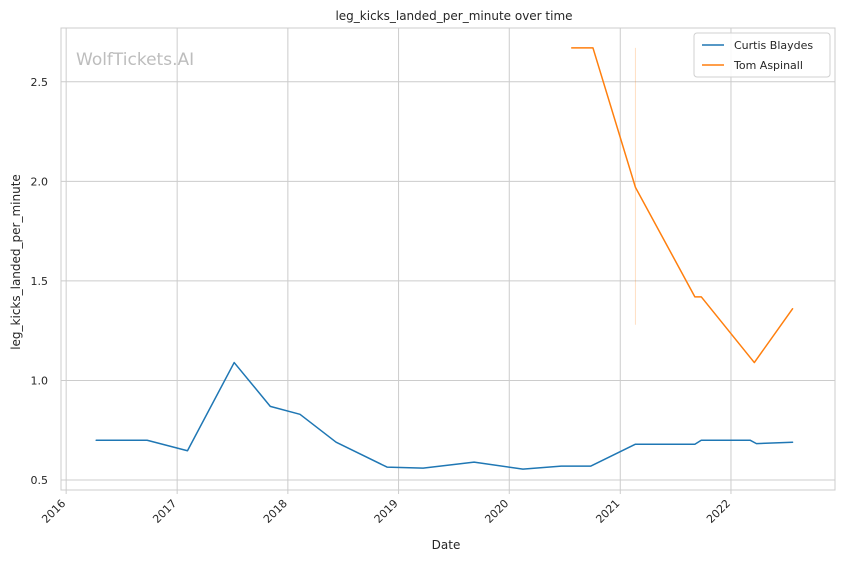  Describe the element at coordinates (16, 262) in the screenshot. I see `y-axis-label: leg_kicks_landed_per_minute` at that location.